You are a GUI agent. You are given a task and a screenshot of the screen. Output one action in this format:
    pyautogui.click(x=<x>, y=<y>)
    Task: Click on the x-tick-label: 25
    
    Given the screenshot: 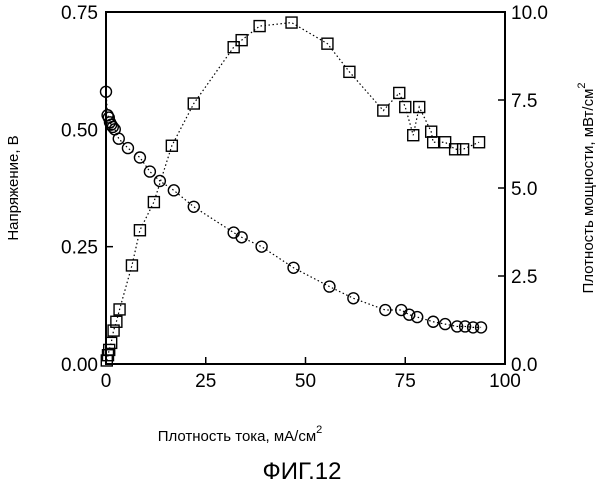 What is the action you would take?
    pyautogui.click(x=205, y=381)
    